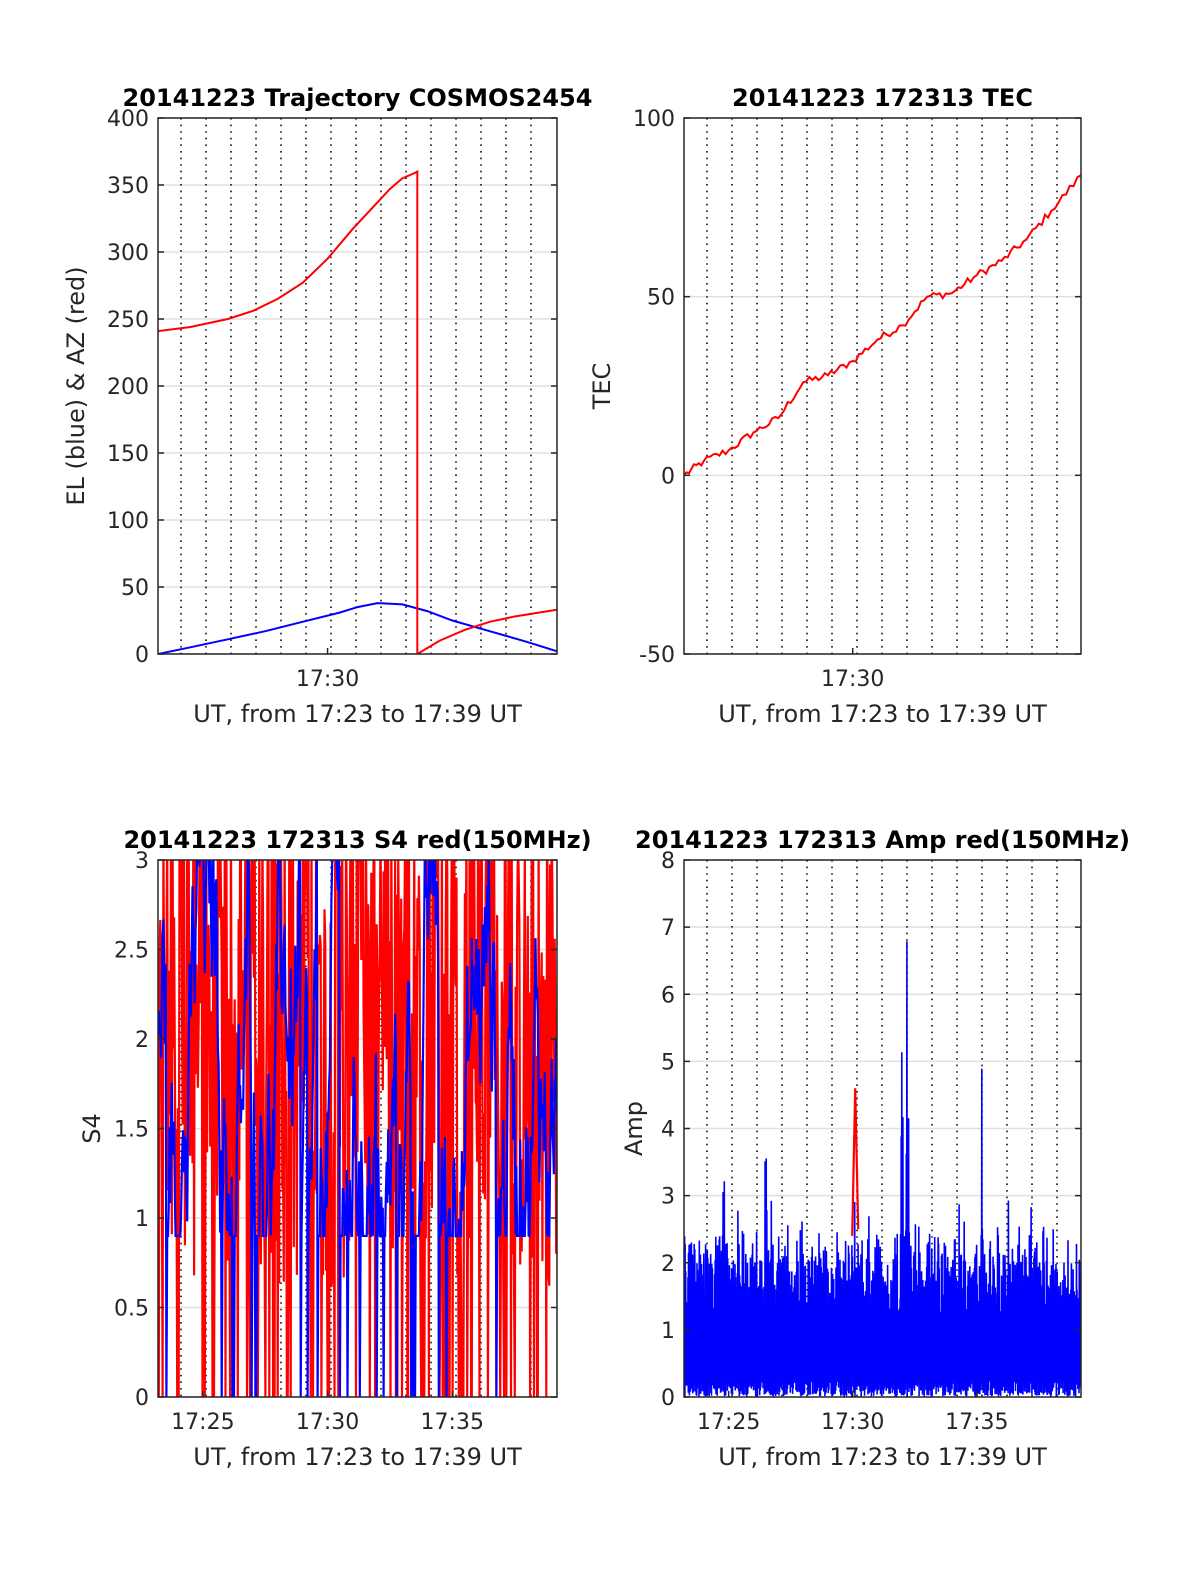  Describe the element at coordinates (128, 186) in the screenshot. I see `y-tick-label: 350` at that location.